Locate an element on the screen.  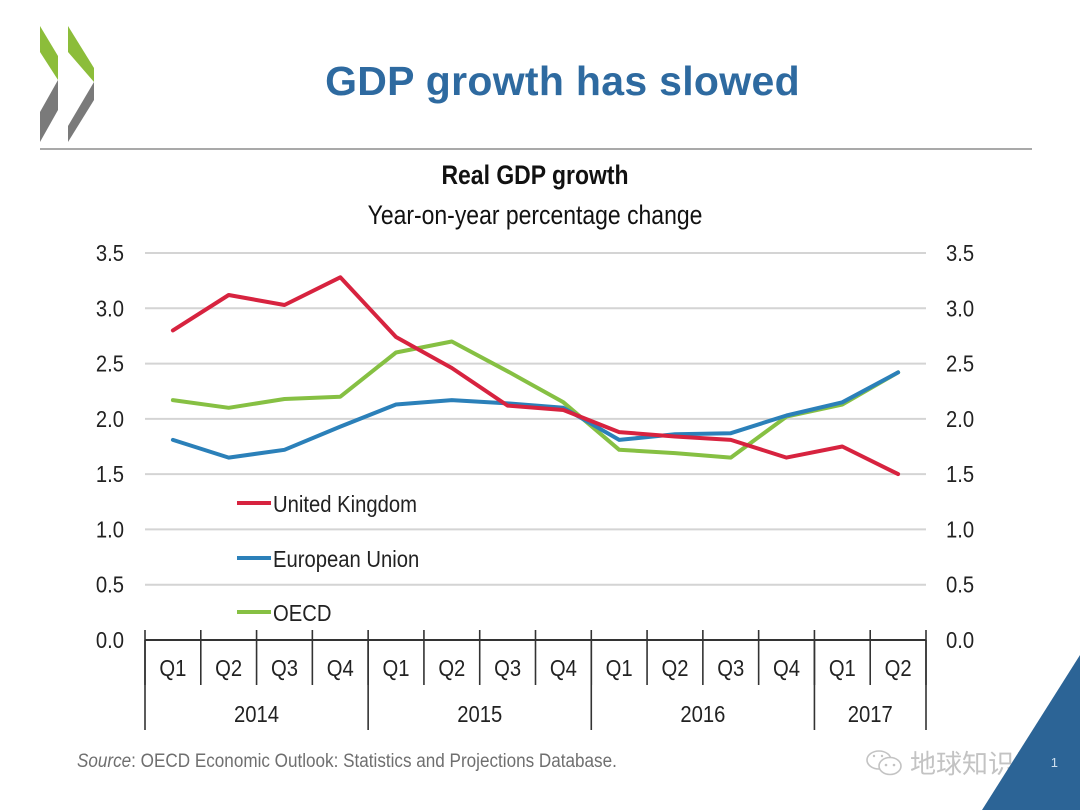
y-tick-label-left: 2.0 is located at coordinates (110, 419).